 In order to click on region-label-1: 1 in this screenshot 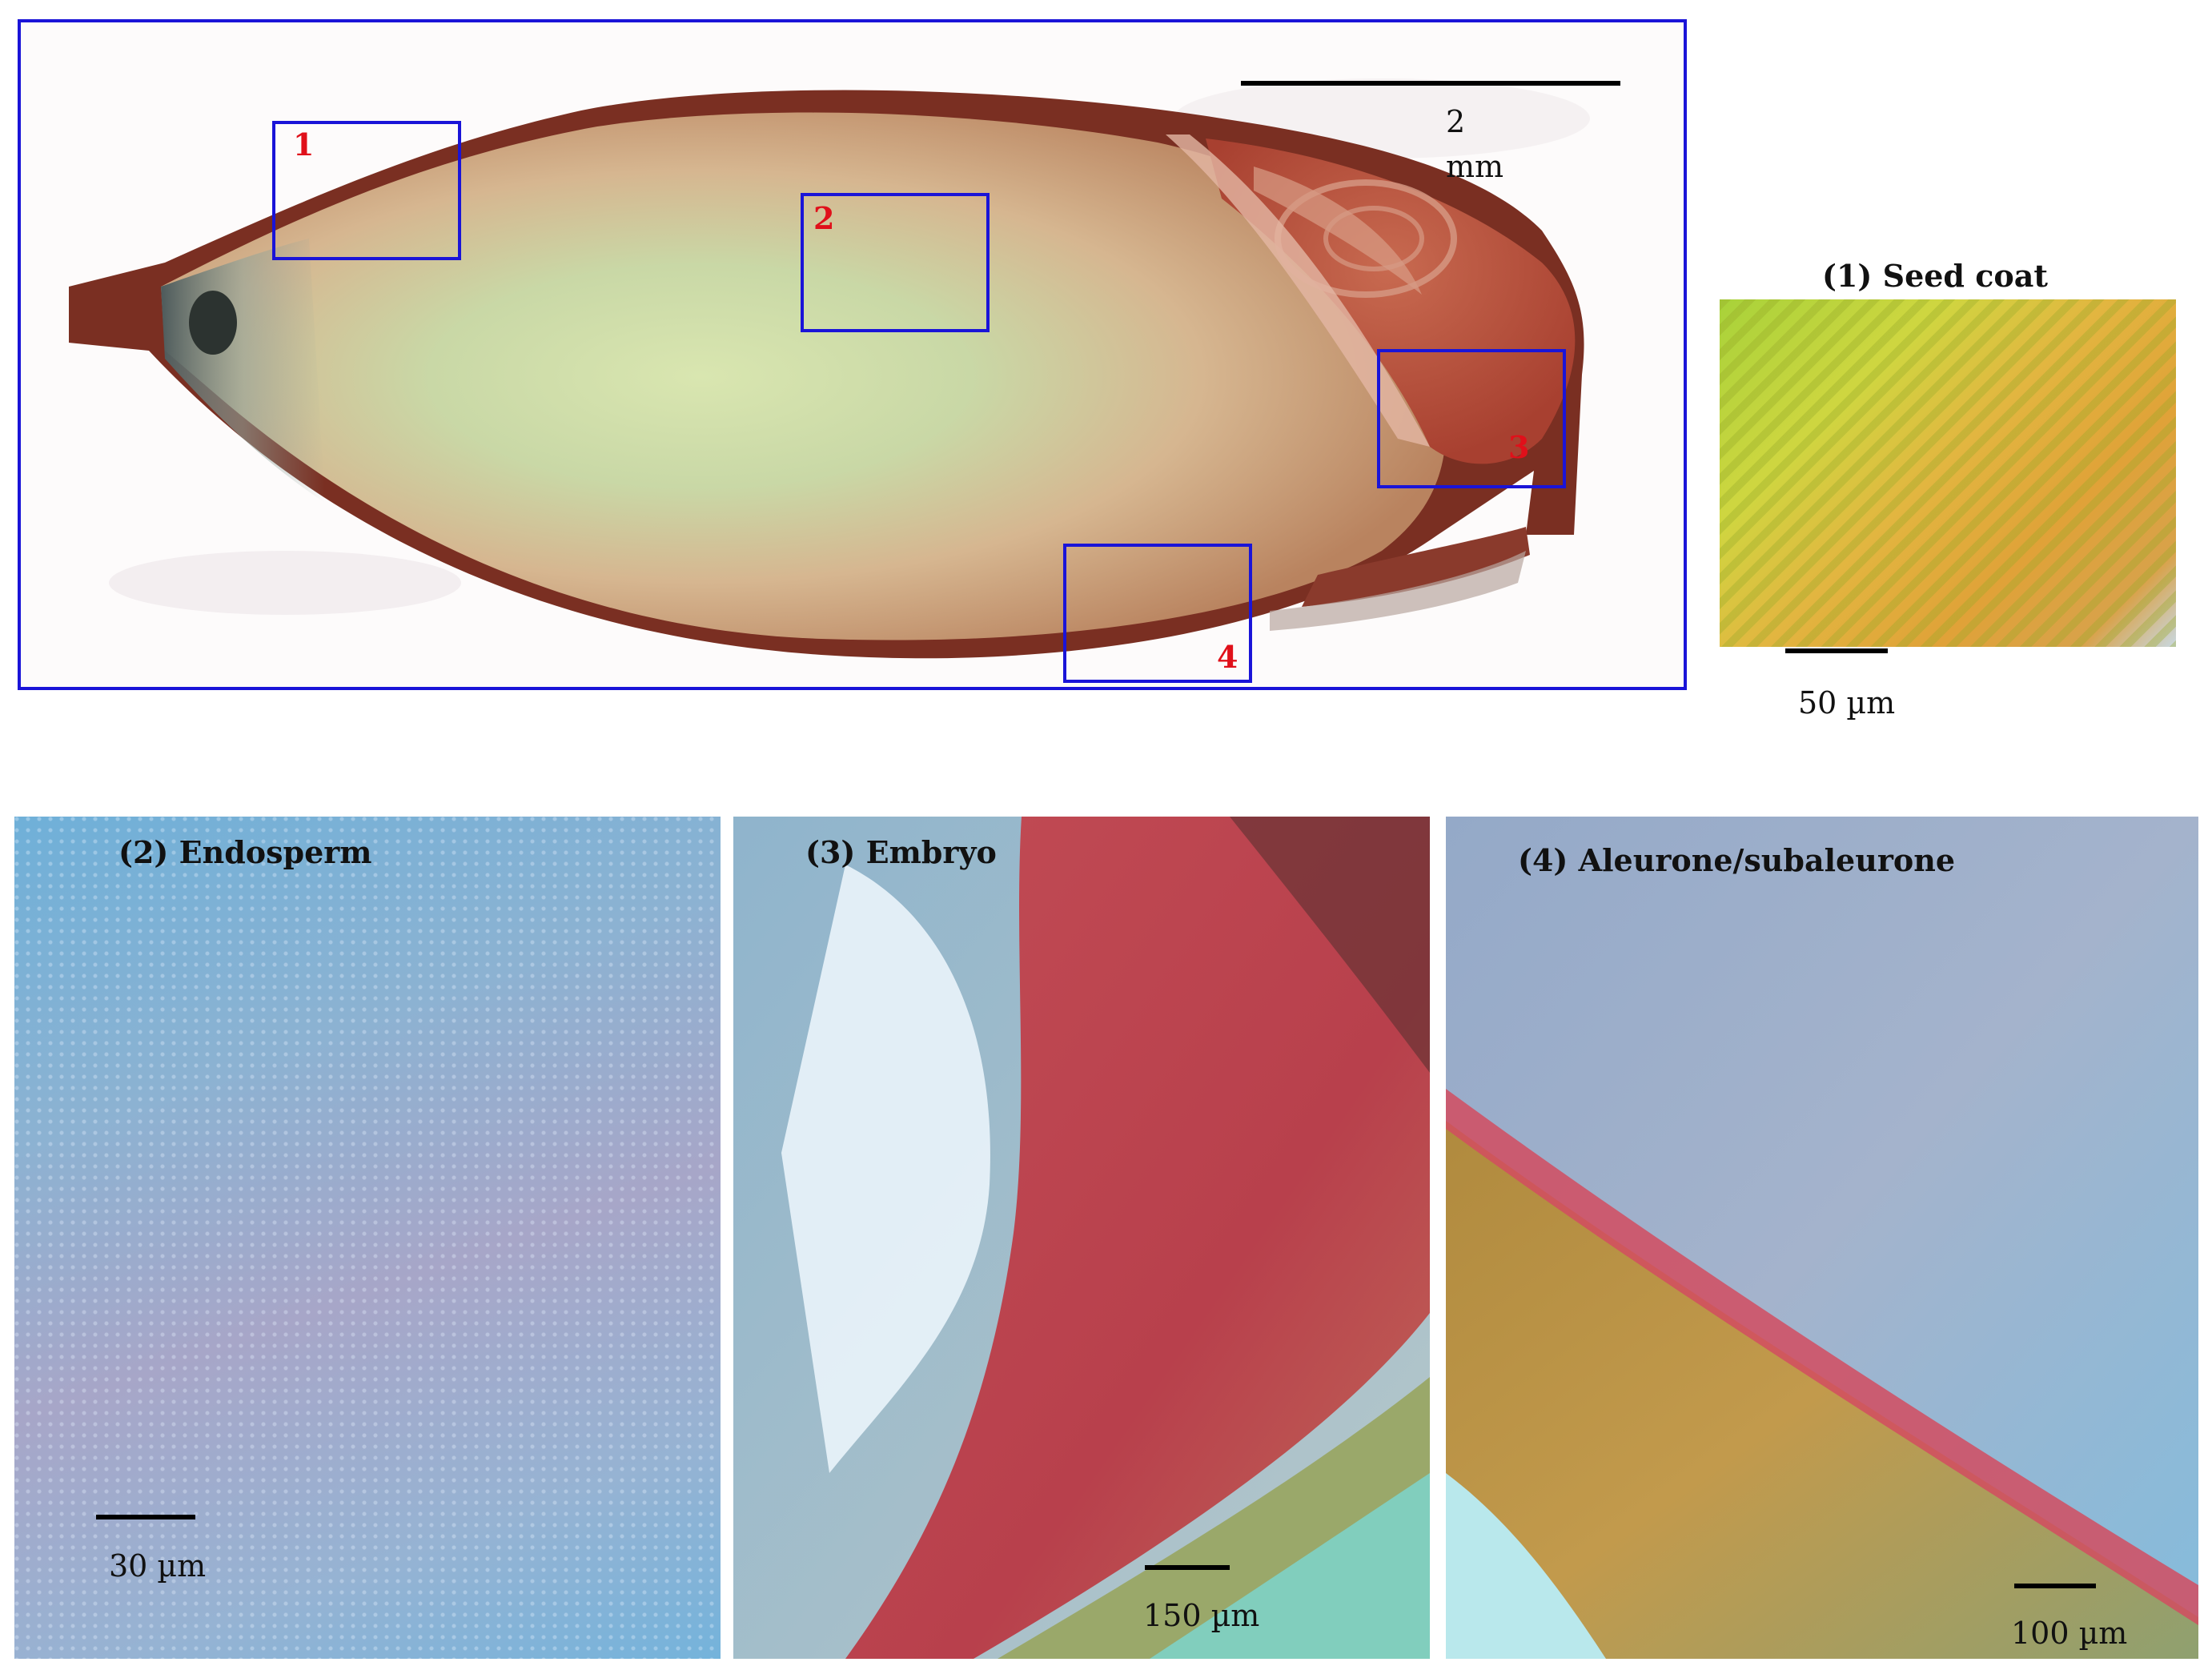, I will do `click(304, 144)`.